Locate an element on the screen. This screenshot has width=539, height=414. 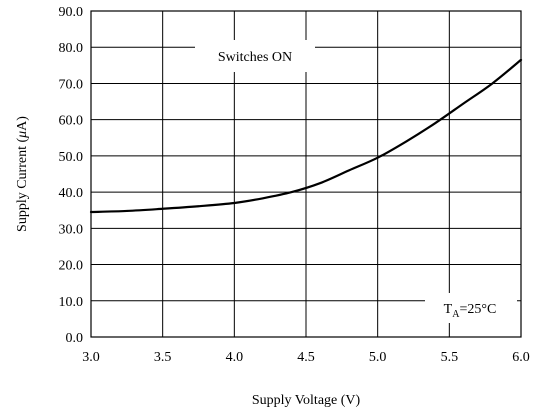
x-tick-label: 4.5 is located at coordinates (306, 357).